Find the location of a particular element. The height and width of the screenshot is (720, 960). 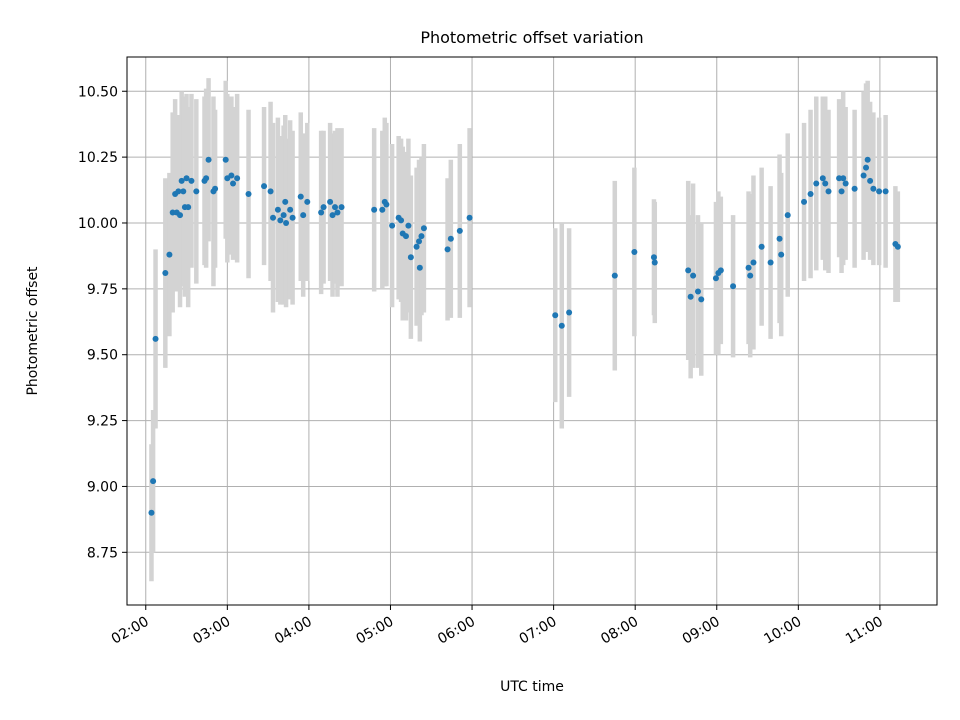

x-tick-label: 03:00 is located at coordinates (211, 631).